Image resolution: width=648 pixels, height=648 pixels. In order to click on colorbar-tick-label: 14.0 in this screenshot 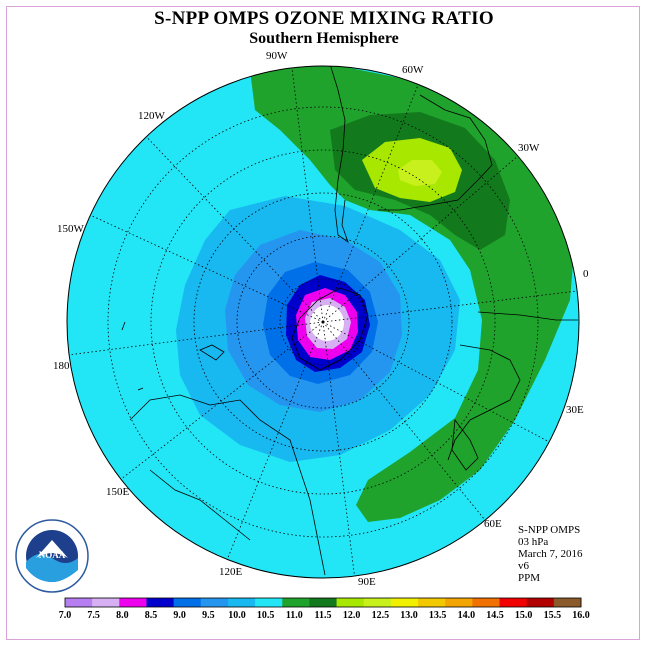, I will do `click(467, 615)`.